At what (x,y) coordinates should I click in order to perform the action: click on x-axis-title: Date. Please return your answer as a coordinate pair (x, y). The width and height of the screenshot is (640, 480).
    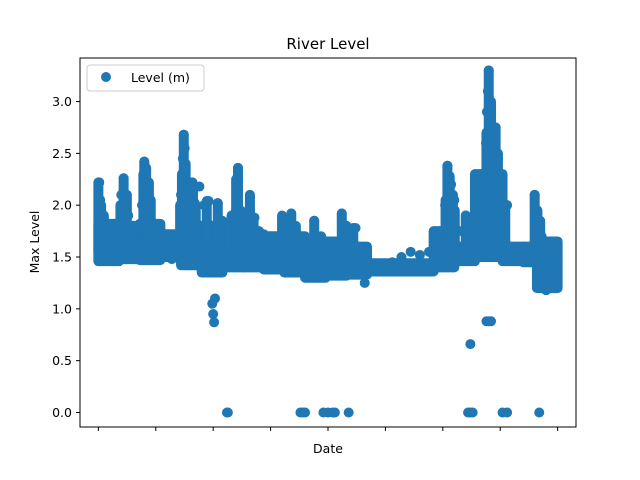
    Looking at the image, I should click on (328, 448).